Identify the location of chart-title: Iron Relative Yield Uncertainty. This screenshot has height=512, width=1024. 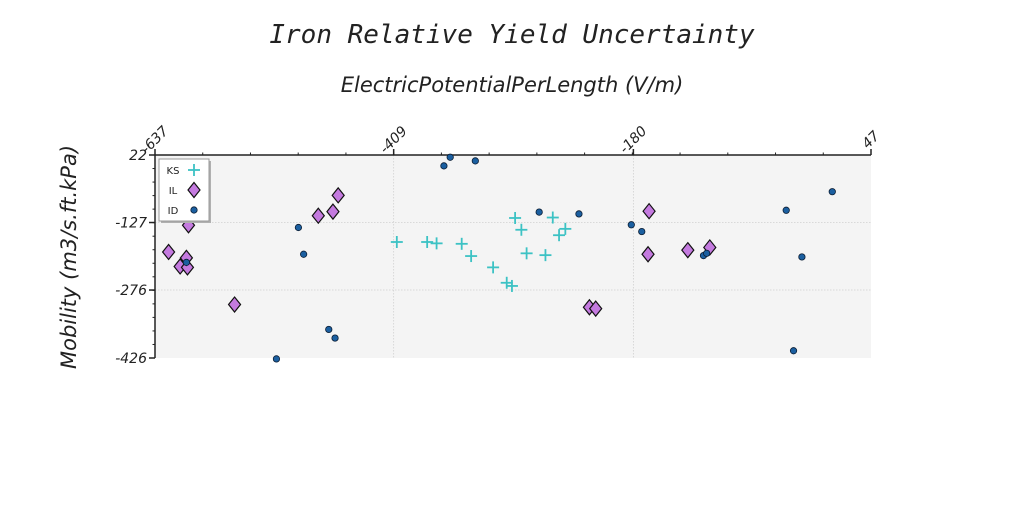
(512, 35).